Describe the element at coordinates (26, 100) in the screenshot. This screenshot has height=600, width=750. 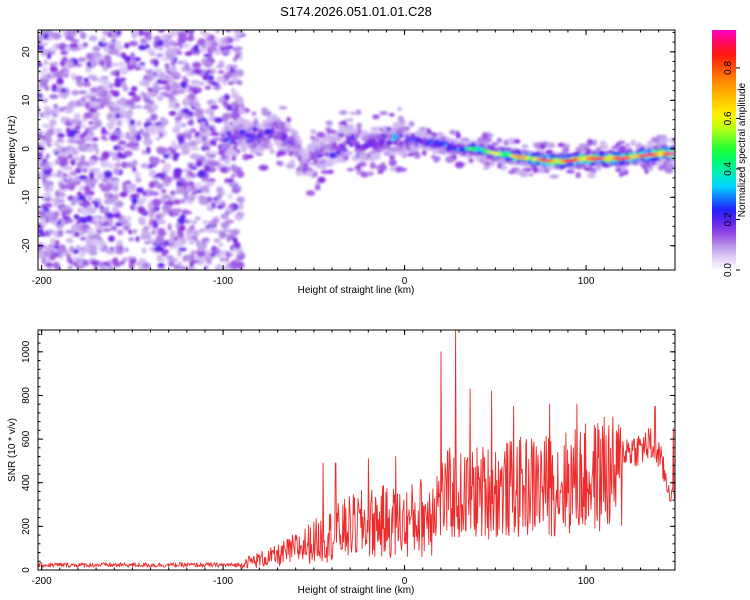
I see `spectrogram-ytick-label: 10` at that location.